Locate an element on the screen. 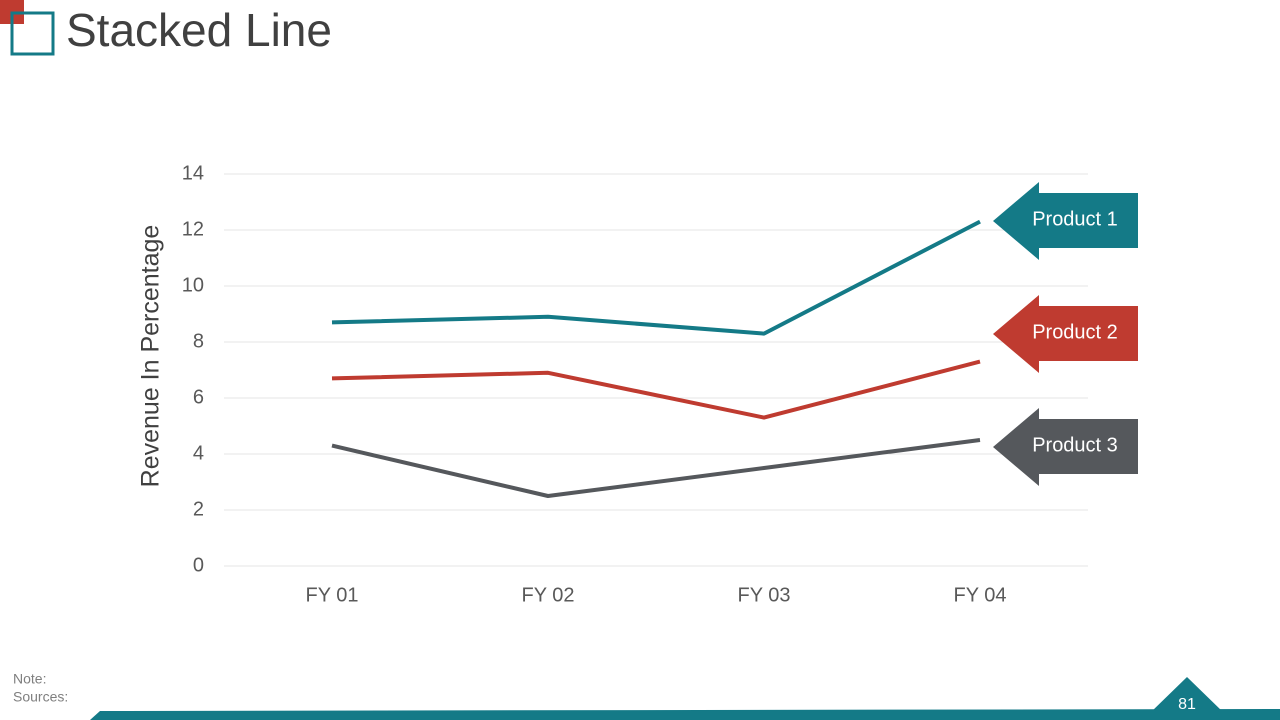 The image size is (1280, 720). title-icon is located at coordinates (32, 33).